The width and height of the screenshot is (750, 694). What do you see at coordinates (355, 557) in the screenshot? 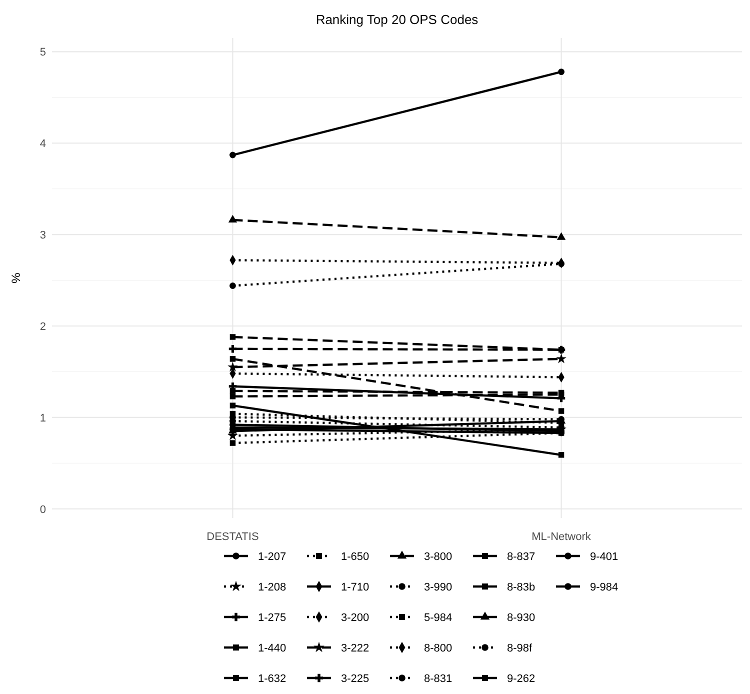
I see `legend-label: 1-650` at bounding box center [355, 557].